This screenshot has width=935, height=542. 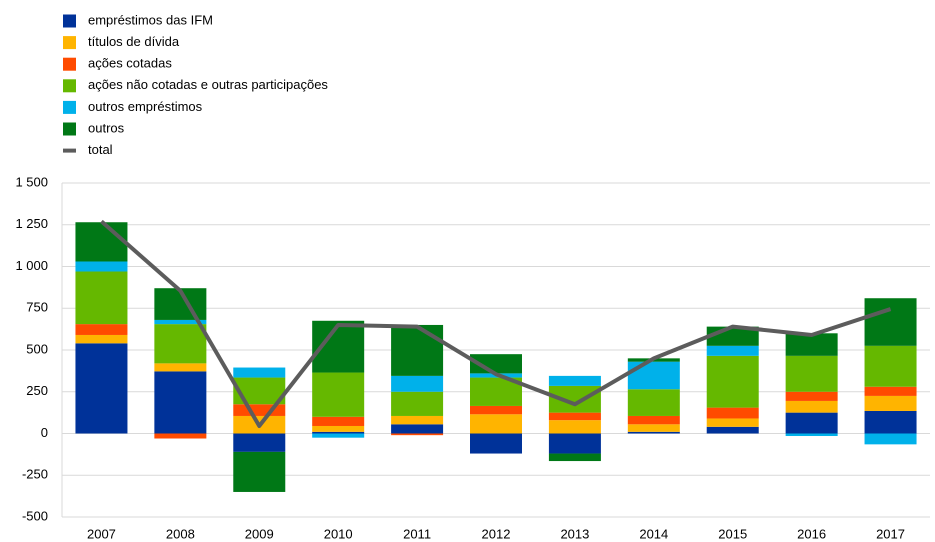 What do you see at coordinates (496, 533) in the screenshot?
I see `x-tick-label: 2012` at bounding box center [496, 533].